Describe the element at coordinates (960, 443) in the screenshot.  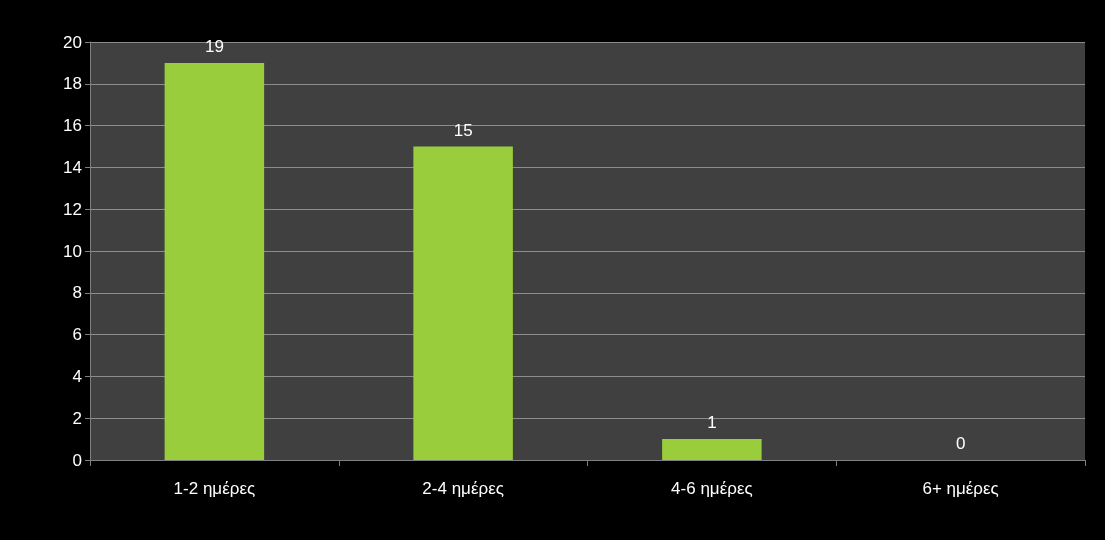
I see `data-label: 0` at that location.